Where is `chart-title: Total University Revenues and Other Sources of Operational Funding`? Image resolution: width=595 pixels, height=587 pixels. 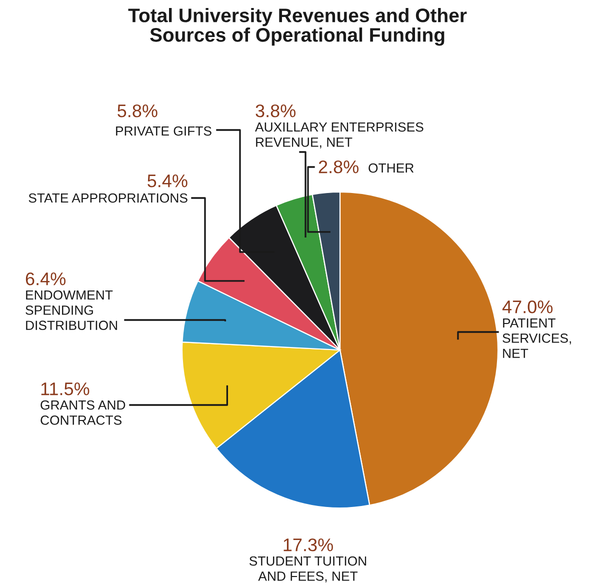 chart-title: Total University Revenues and Other Sources of Operational Funding is located at coordinates (297, 27).